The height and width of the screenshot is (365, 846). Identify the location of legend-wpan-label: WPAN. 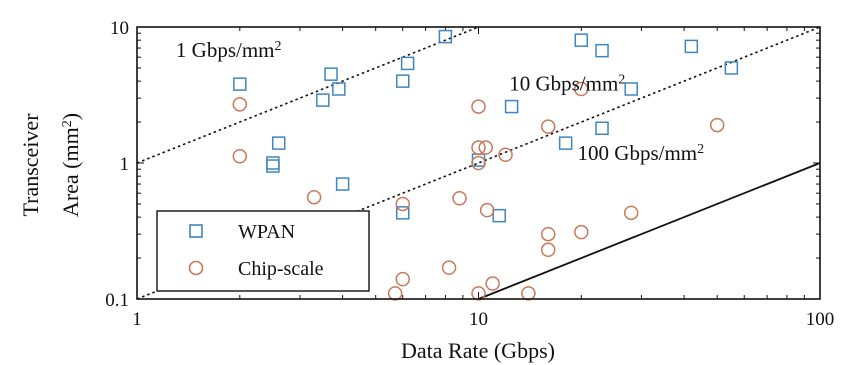
(266, 232).